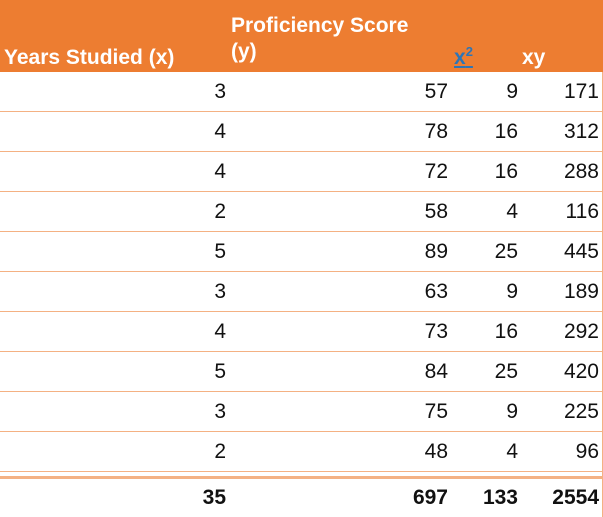 Image resolution: width=603 pixels, height=517 pixels. I want to click on cell-y: 58, so click(436, 211).